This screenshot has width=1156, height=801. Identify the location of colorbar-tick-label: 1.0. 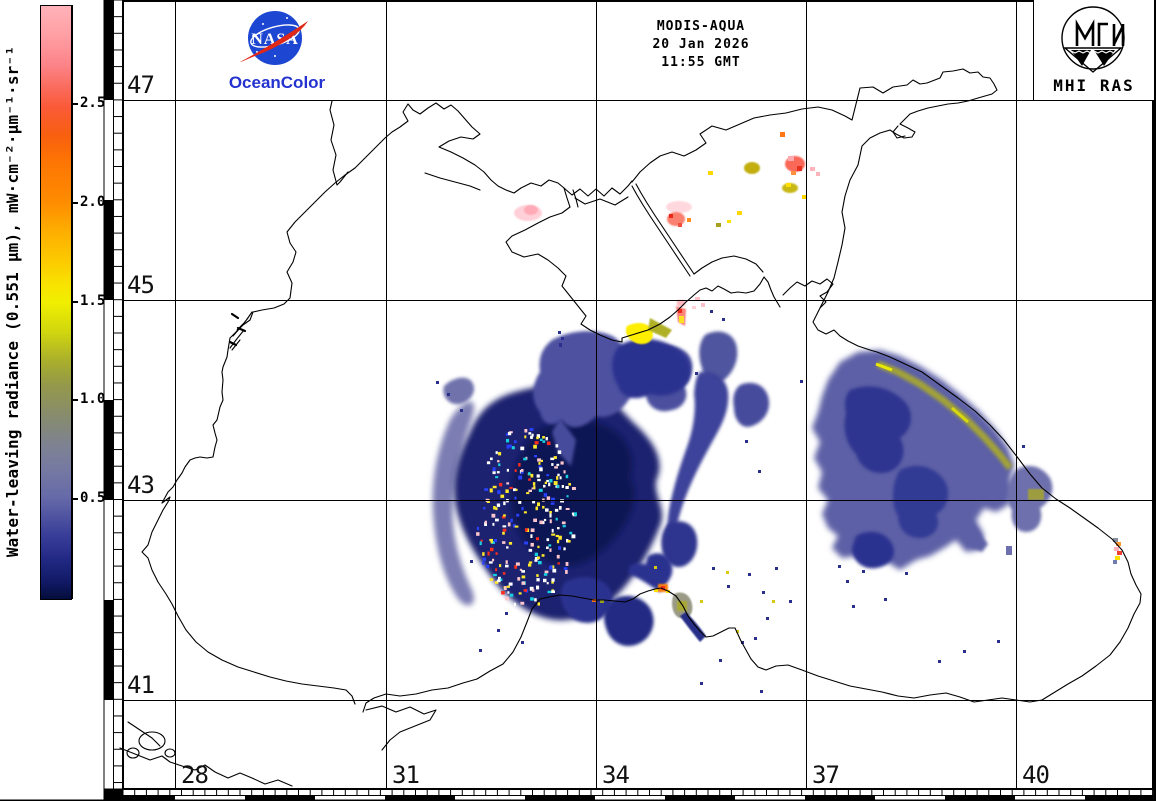
(93, 399).